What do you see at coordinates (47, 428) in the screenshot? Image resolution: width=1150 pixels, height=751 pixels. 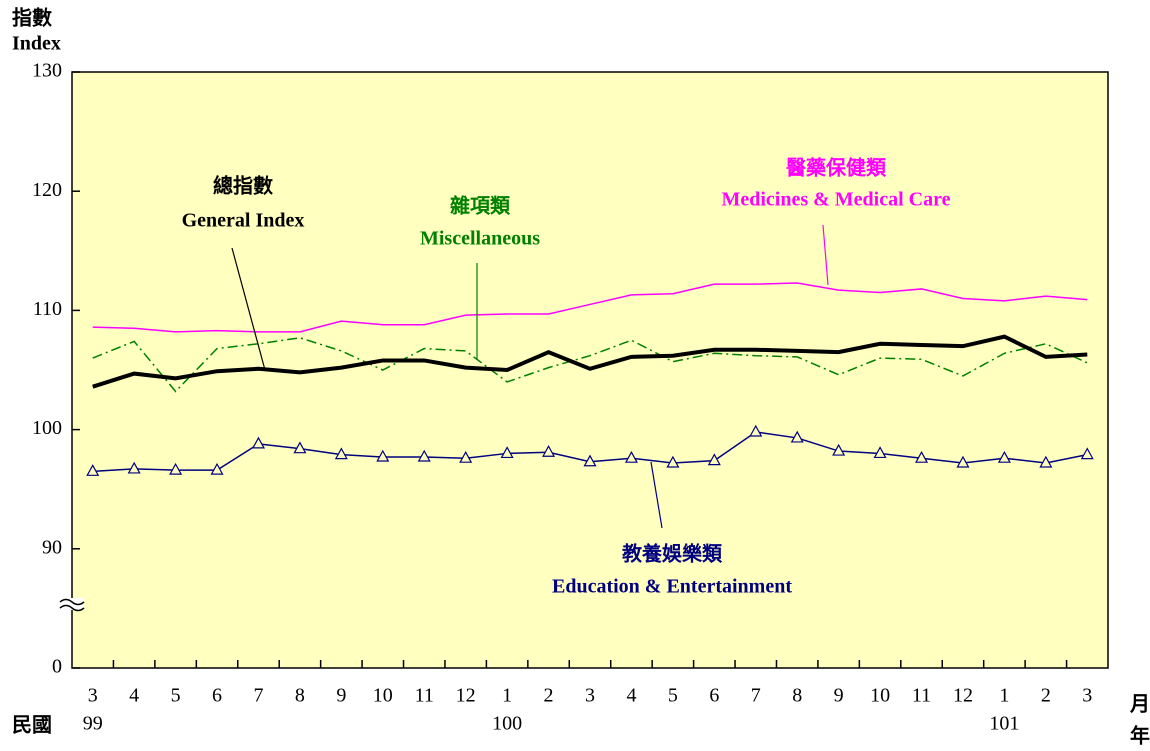 I see `y-tick-label: 100` at bounding box center [47, 428].